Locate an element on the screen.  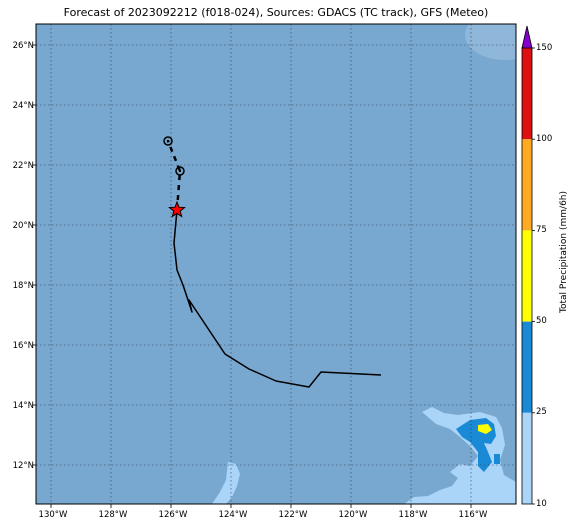
lat-label: 20°N is located at coordinates (23, 226).